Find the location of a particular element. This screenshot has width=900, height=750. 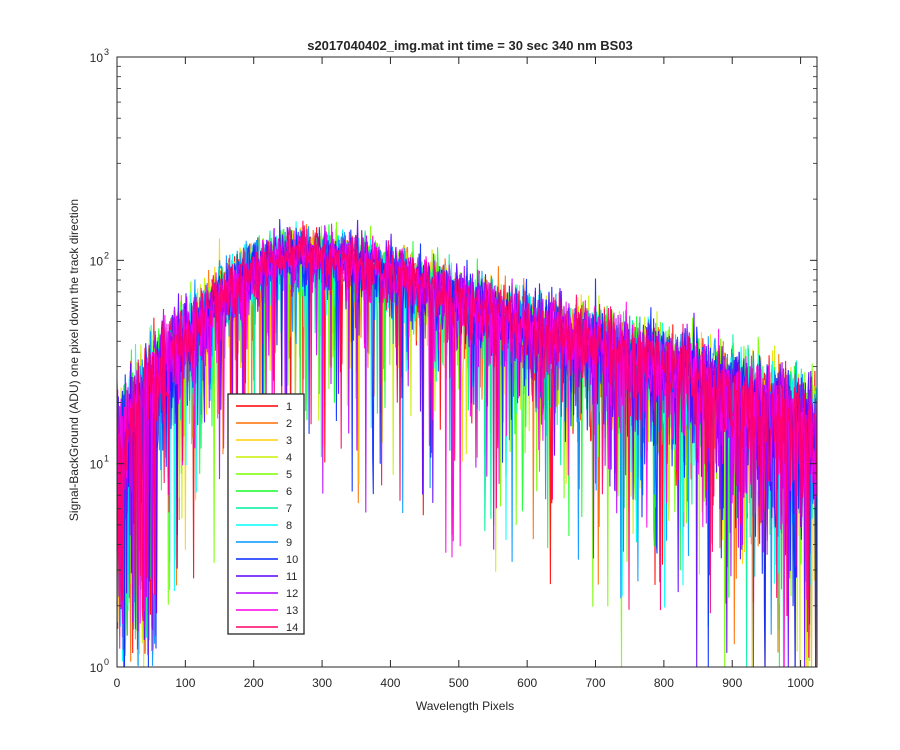

legend-item: 9 is located at coordinates (264, 543).